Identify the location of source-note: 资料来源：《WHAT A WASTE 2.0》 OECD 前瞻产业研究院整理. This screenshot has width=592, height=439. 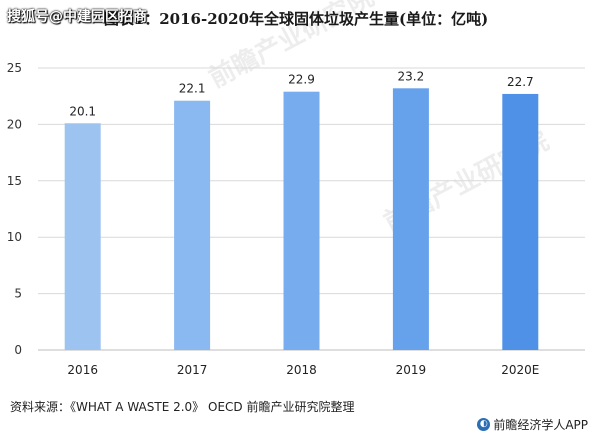
(182, 407).